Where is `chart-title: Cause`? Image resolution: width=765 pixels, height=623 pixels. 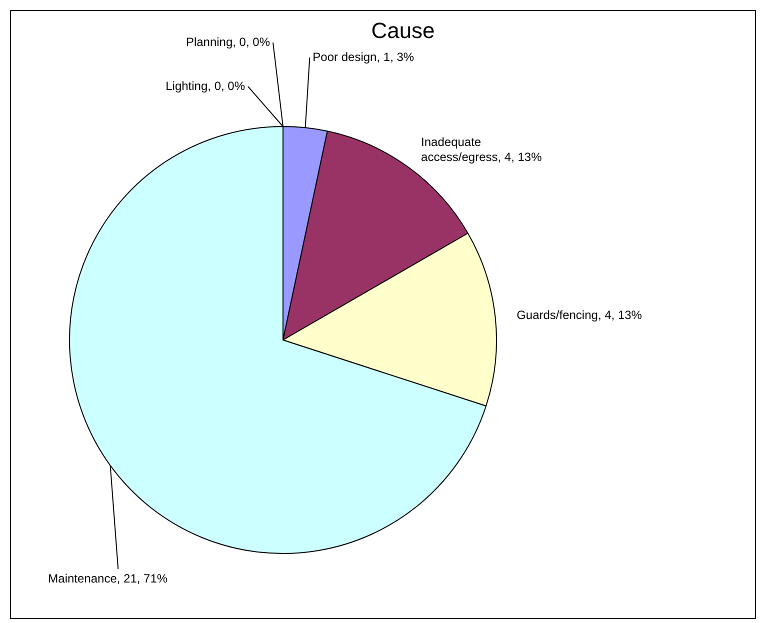 chart-title: Cause is located at coordinates (403, 31).